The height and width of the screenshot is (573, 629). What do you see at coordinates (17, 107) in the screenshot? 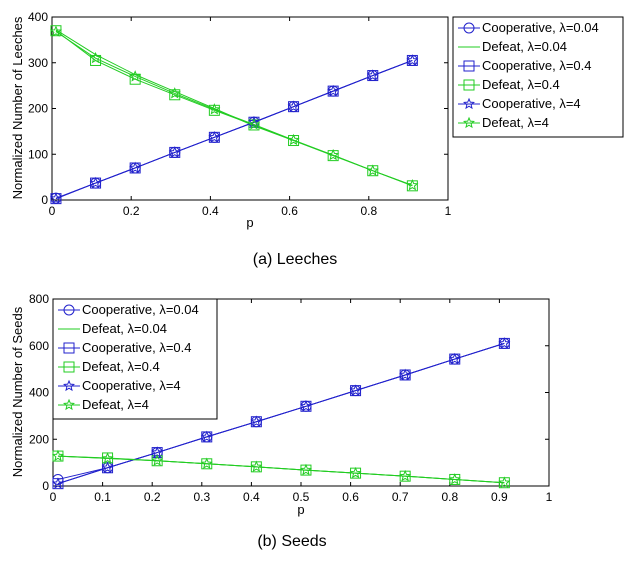
I see `leeches-y-axis-label: Normalized Number of Leeches` at bounding box center [17, 107].